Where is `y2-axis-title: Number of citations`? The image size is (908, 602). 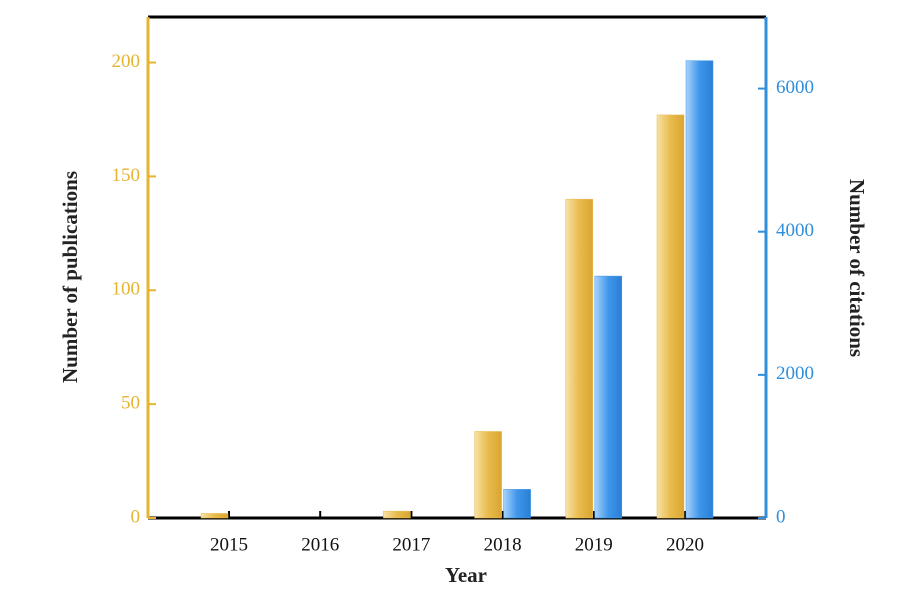 y2-axis-title: Number of citations is located at coordinates (857, 268).